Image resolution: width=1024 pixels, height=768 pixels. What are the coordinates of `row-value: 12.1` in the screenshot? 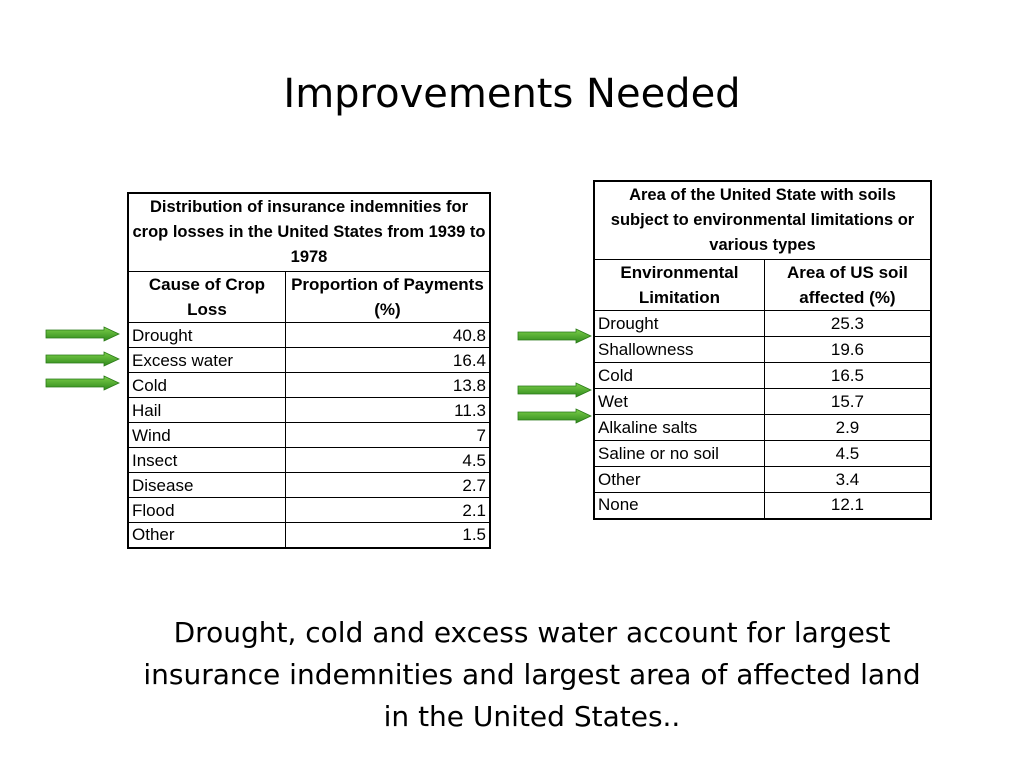 It's located at (847, 505).